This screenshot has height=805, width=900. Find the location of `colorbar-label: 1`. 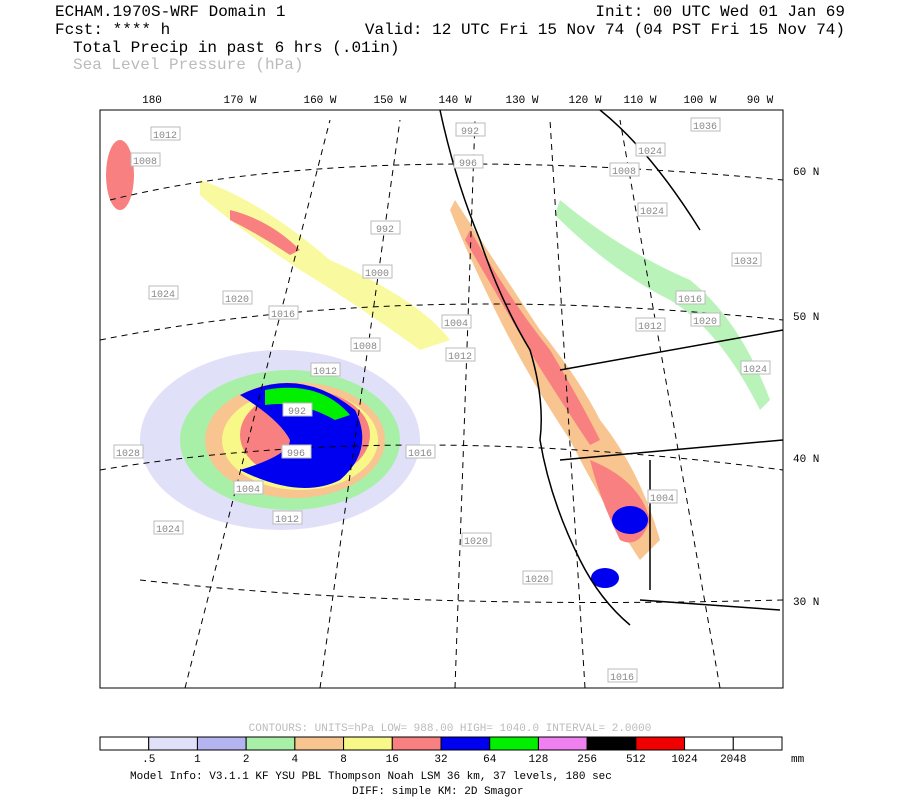

colorbar-label: 1 is located at coordinates (197, 760).